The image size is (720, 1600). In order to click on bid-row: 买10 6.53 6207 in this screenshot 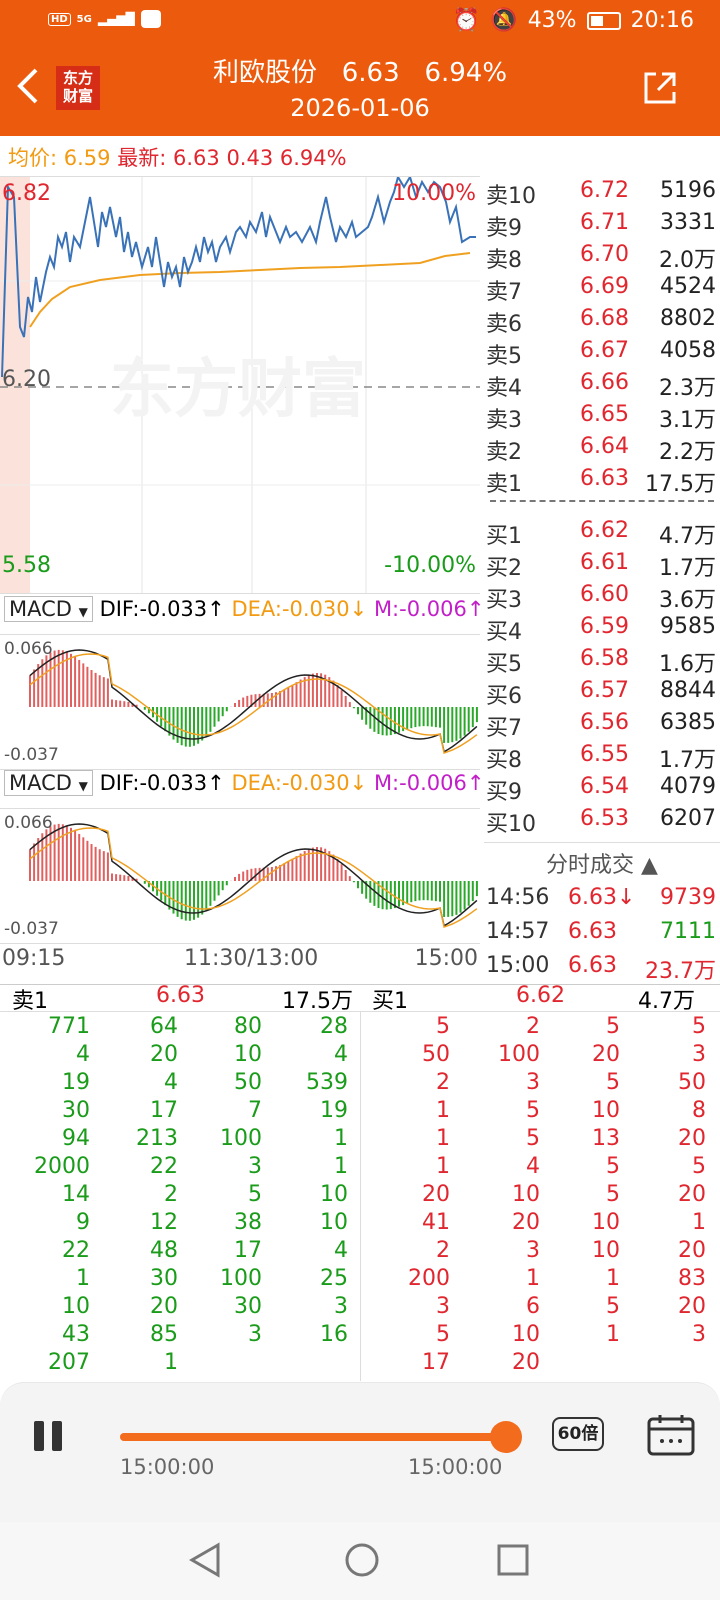, I will do `click(602, 820)`.